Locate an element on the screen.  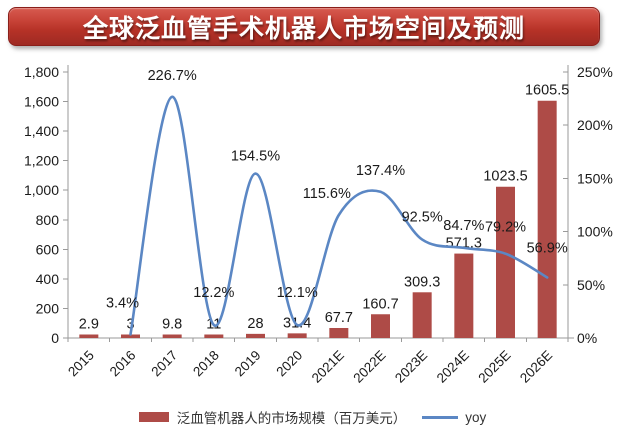
yoy-value-label: 56.9% is located at coordinates (547, 248).